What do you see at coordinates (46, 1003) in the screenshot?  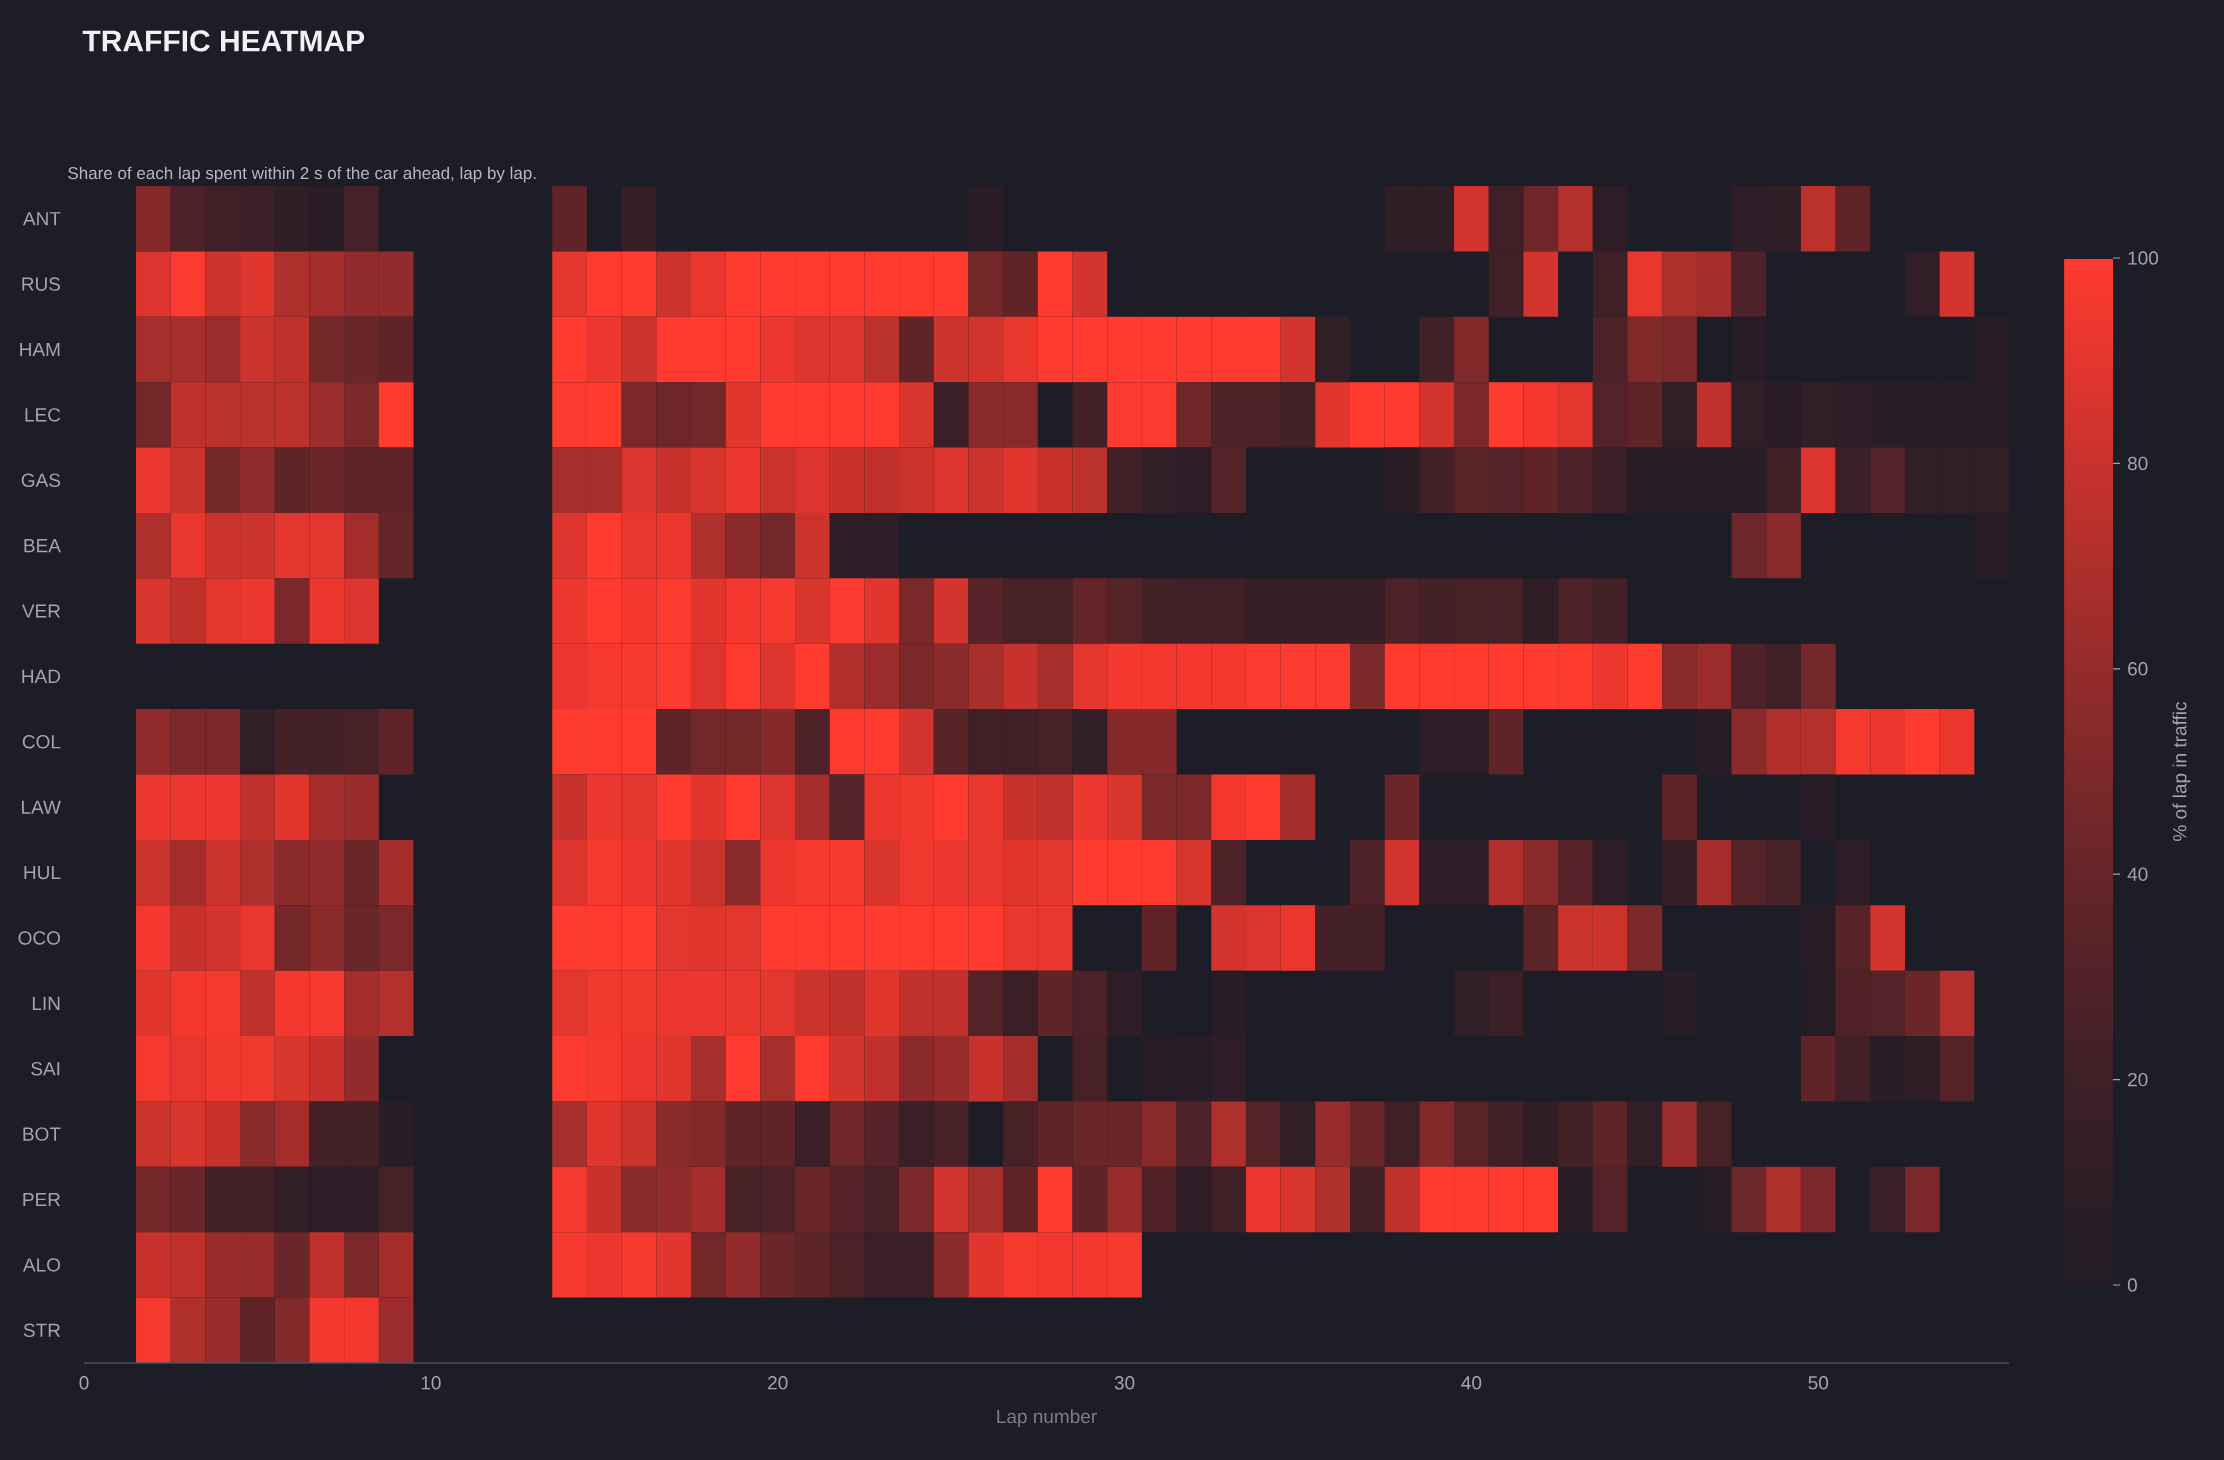 I see `y-tick-label: LIN` at bounding box center [46, 1003].